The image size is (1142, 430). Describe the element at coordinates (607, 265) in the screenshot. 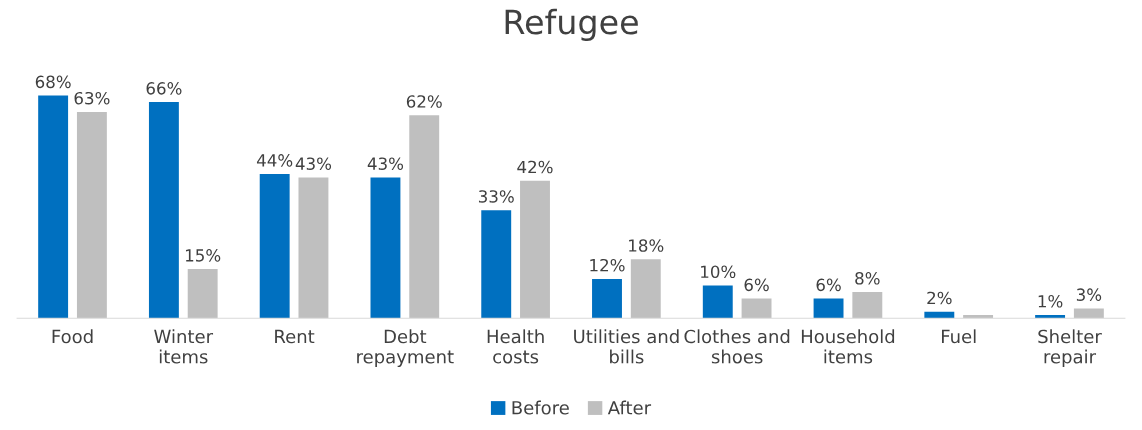

I see `data-label: 12%` at that location.